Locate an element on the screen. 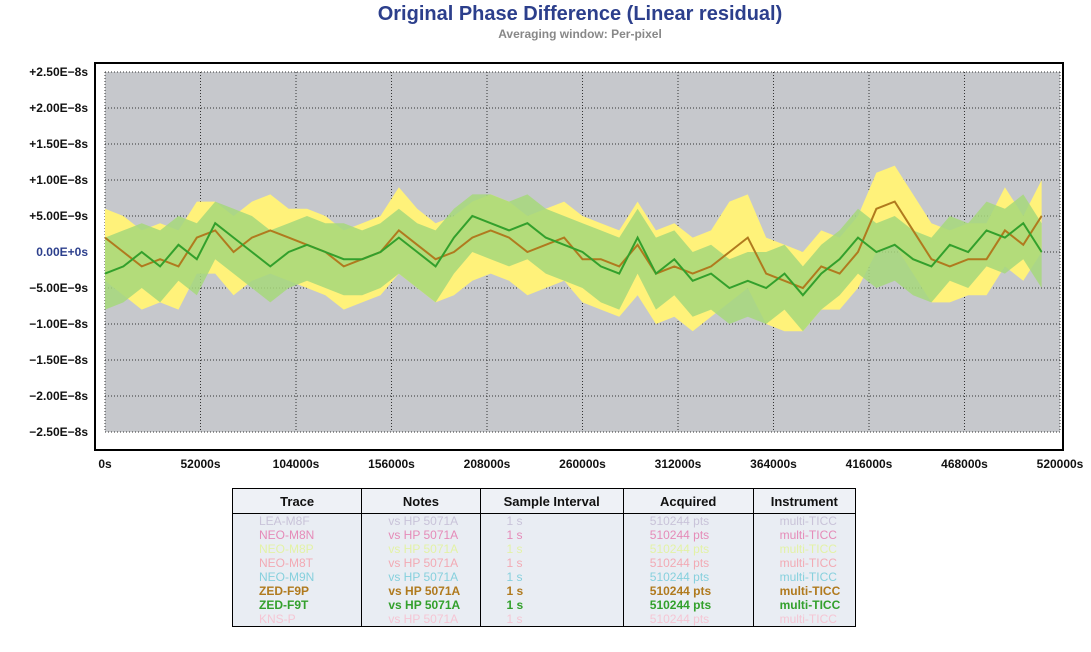 The width and height of the screenshot is (1091, 652). x-tick-label: 468000s is located at coordinates (964, 464).